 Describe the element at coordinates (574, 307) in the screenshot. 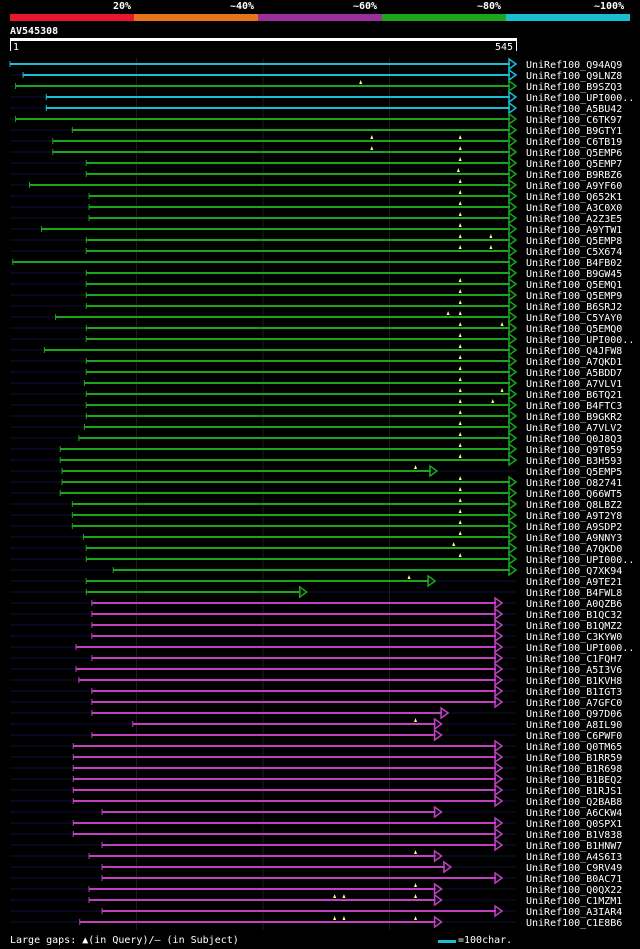

I see `hit-label: UniRef100_B6SRJ2` at that location.